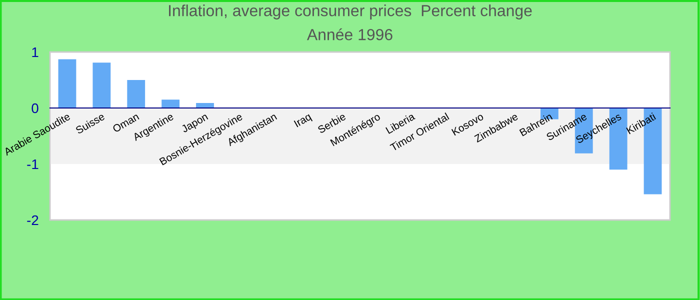 This screenshot has width=700, height=300. Describe the element at coordinates (32, 164) in the screenshot. I see `y-tick-label: -1` at that location.